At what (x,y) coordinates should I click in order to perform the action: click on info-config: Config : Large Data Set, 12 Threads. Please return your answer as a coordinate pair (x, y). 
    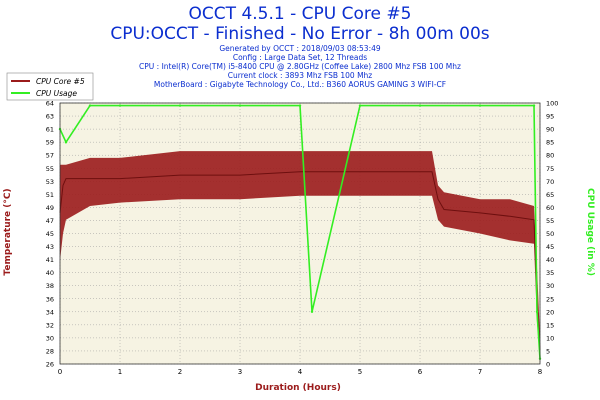
    Looking at the image, I should click on (300, 57).